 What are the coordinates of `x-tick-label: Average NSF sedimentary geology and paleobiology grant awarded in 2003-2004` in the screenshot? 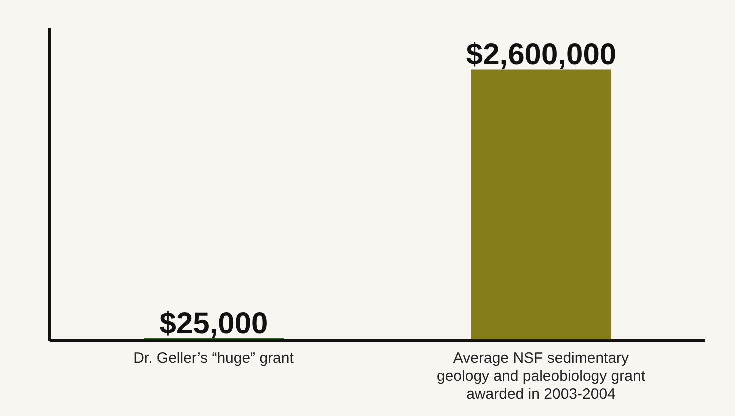 It's located at (541, 376).